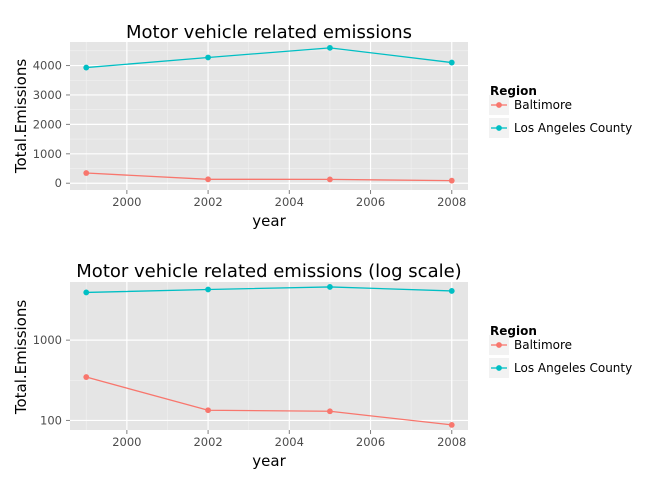 Image resolution: width=672 pixels, height=480 pixels. I want to click on chart-title: Motor vehicle related emissions, so click(269, 32).